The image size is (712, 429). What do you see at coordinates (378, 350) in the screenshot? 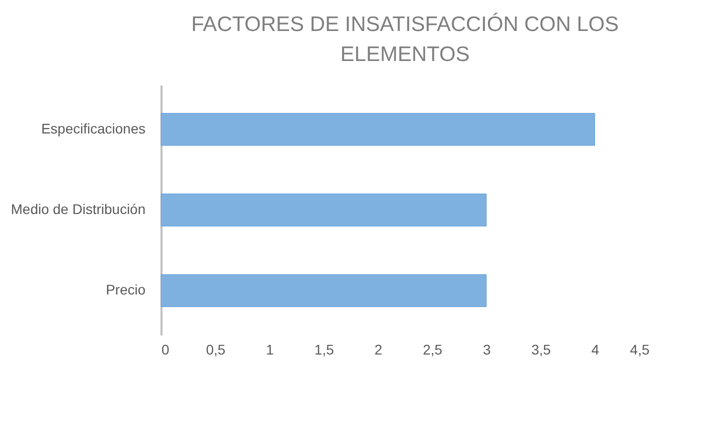
I see `x-tick-label: 2` at bounding box center [378, 350].